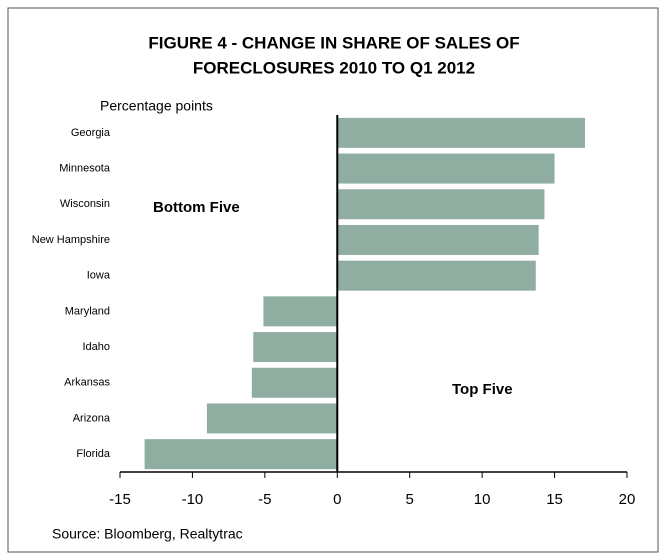  What do you see at coordinates (71, 240) in the screenshot?
I see `y-tick-label: New Hampshire` at bounding box center [71, 240].